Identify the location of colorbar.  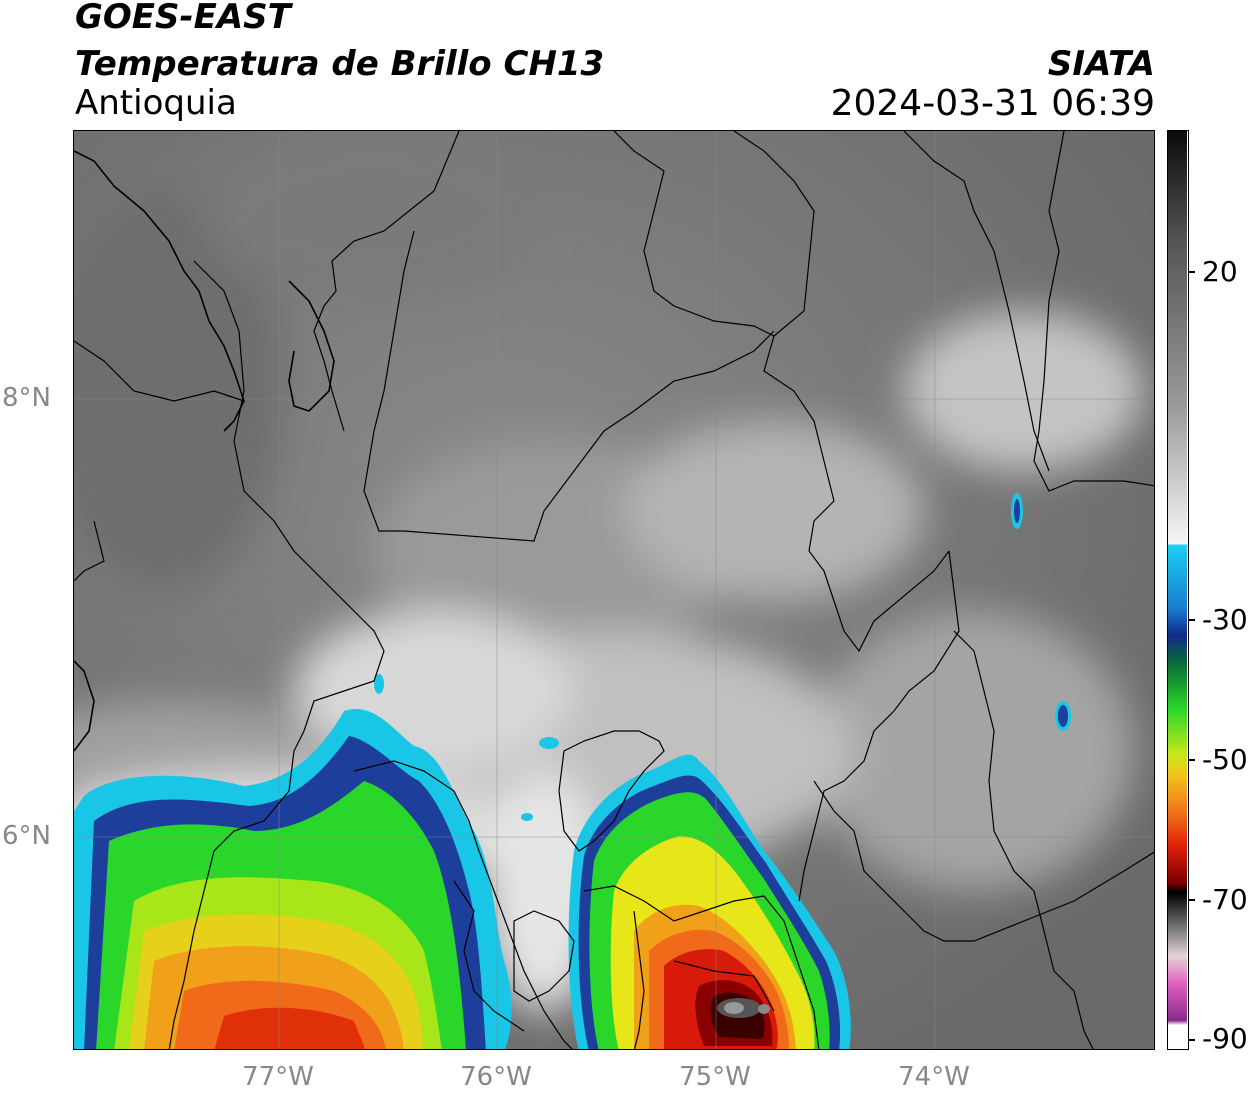
(1178, 590).